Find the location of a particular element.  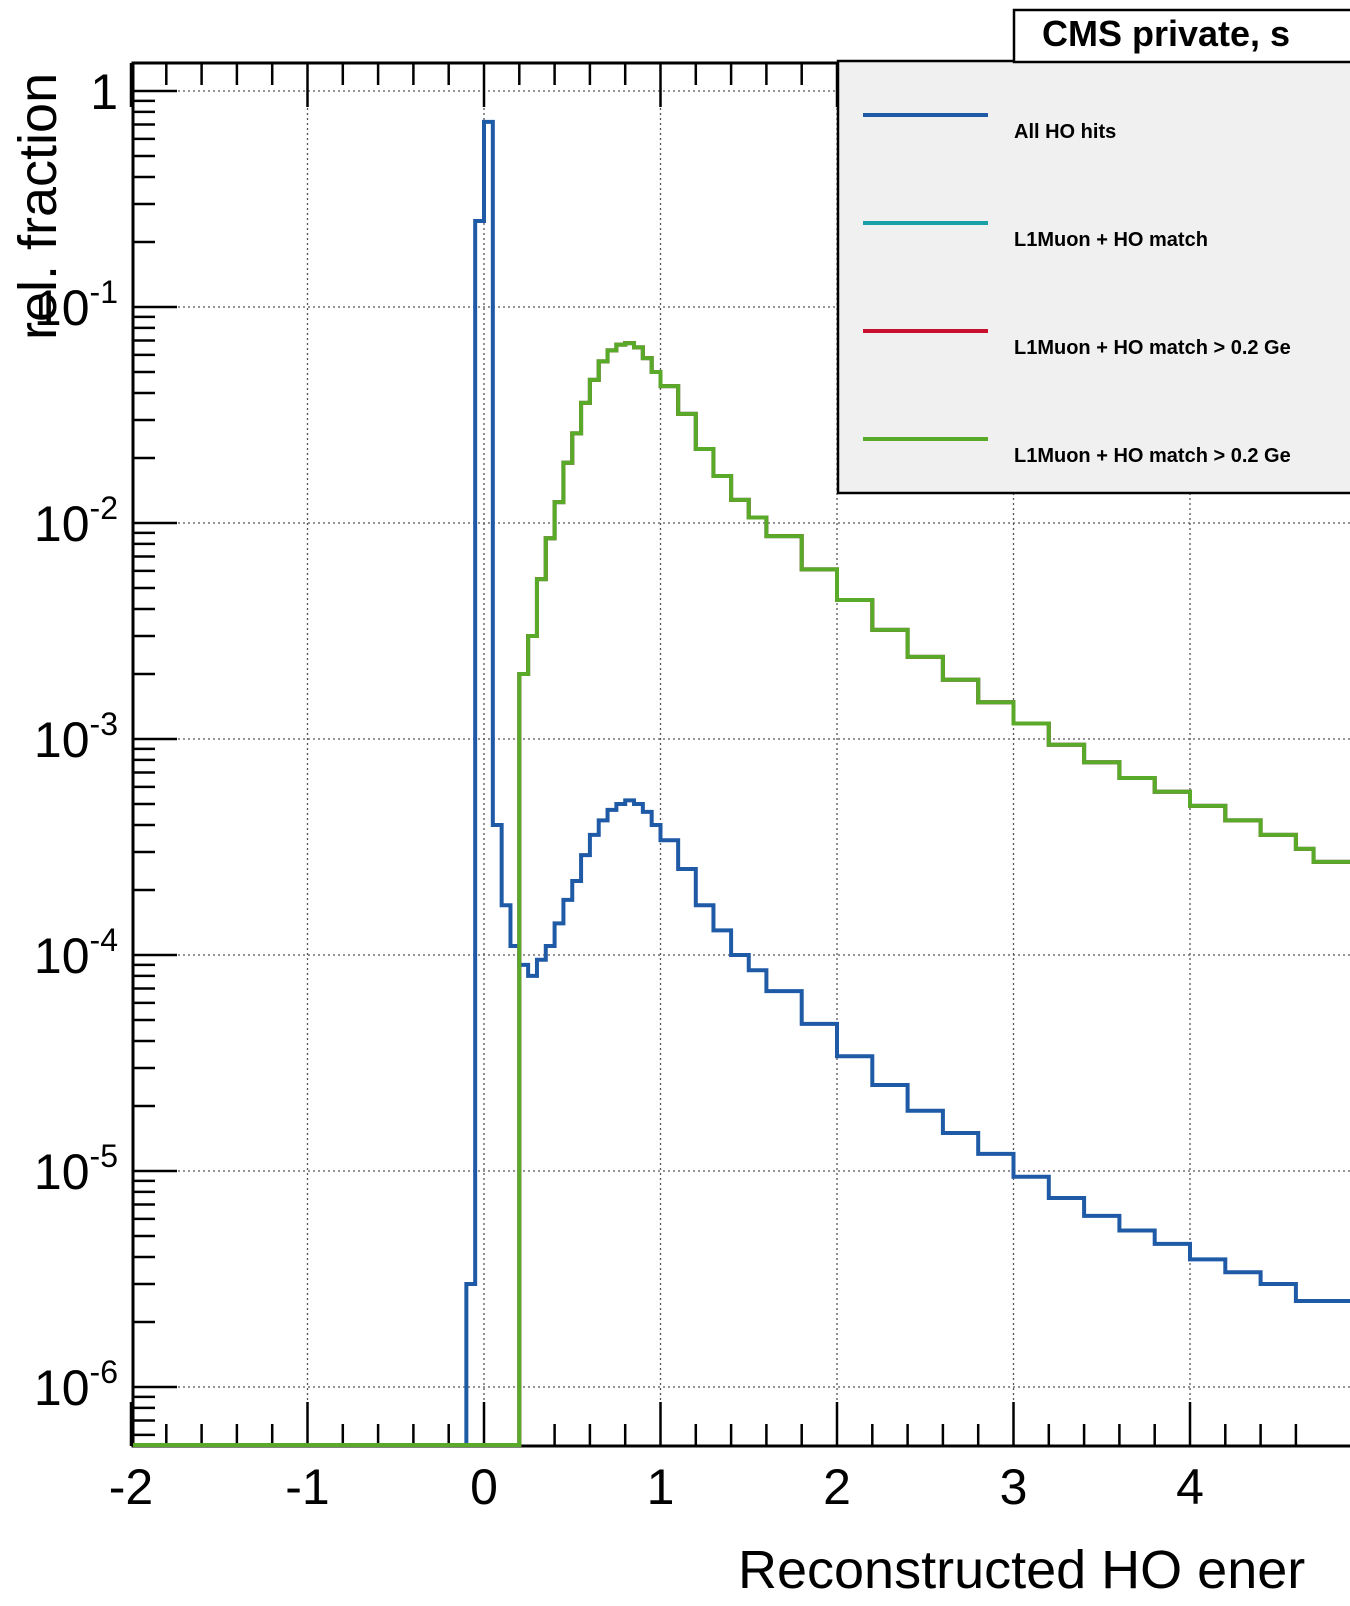

legend-label-1: L1Muon + HO match is located at coordinates (1111, 240).